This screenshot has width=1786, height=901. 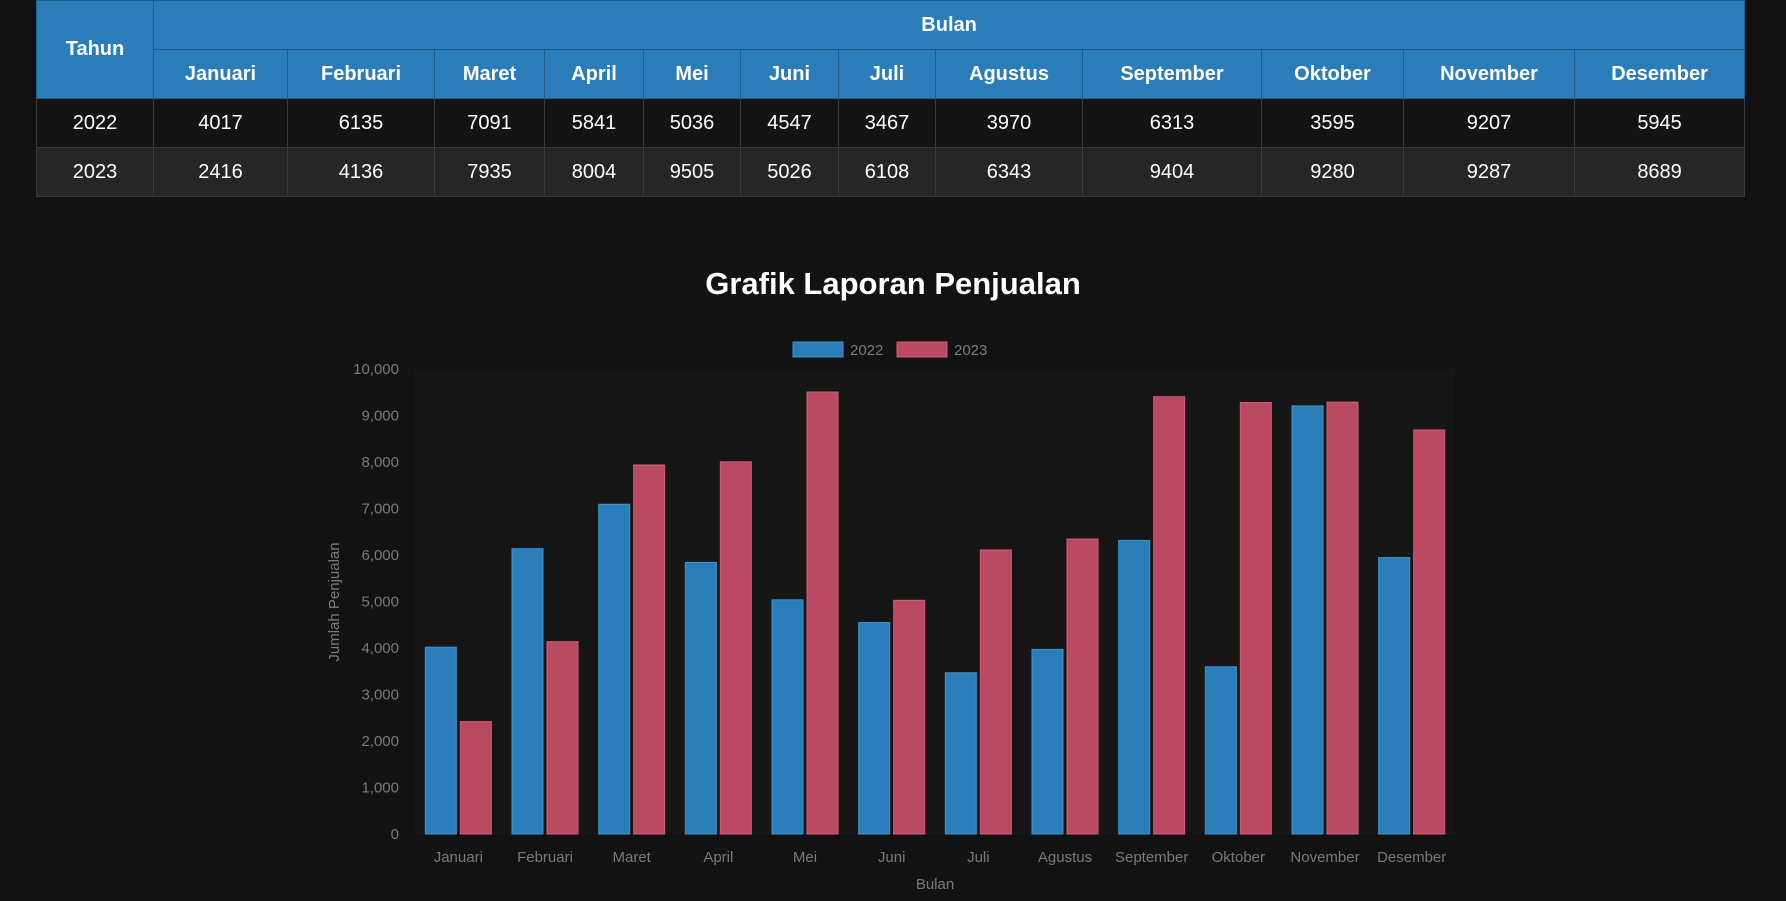 I want to click on bar-2022-mei, so click(x=787, y=717).